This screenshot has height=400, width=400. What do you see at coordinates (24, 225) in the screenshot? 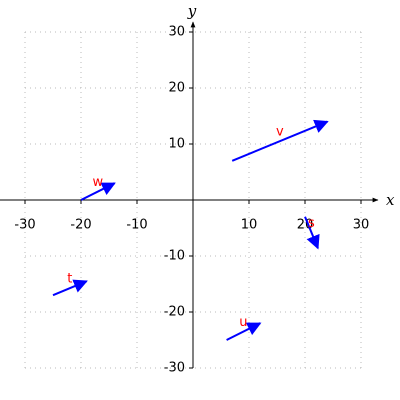
I see `x-tick-label: -30` at bounding box center [24, 225].